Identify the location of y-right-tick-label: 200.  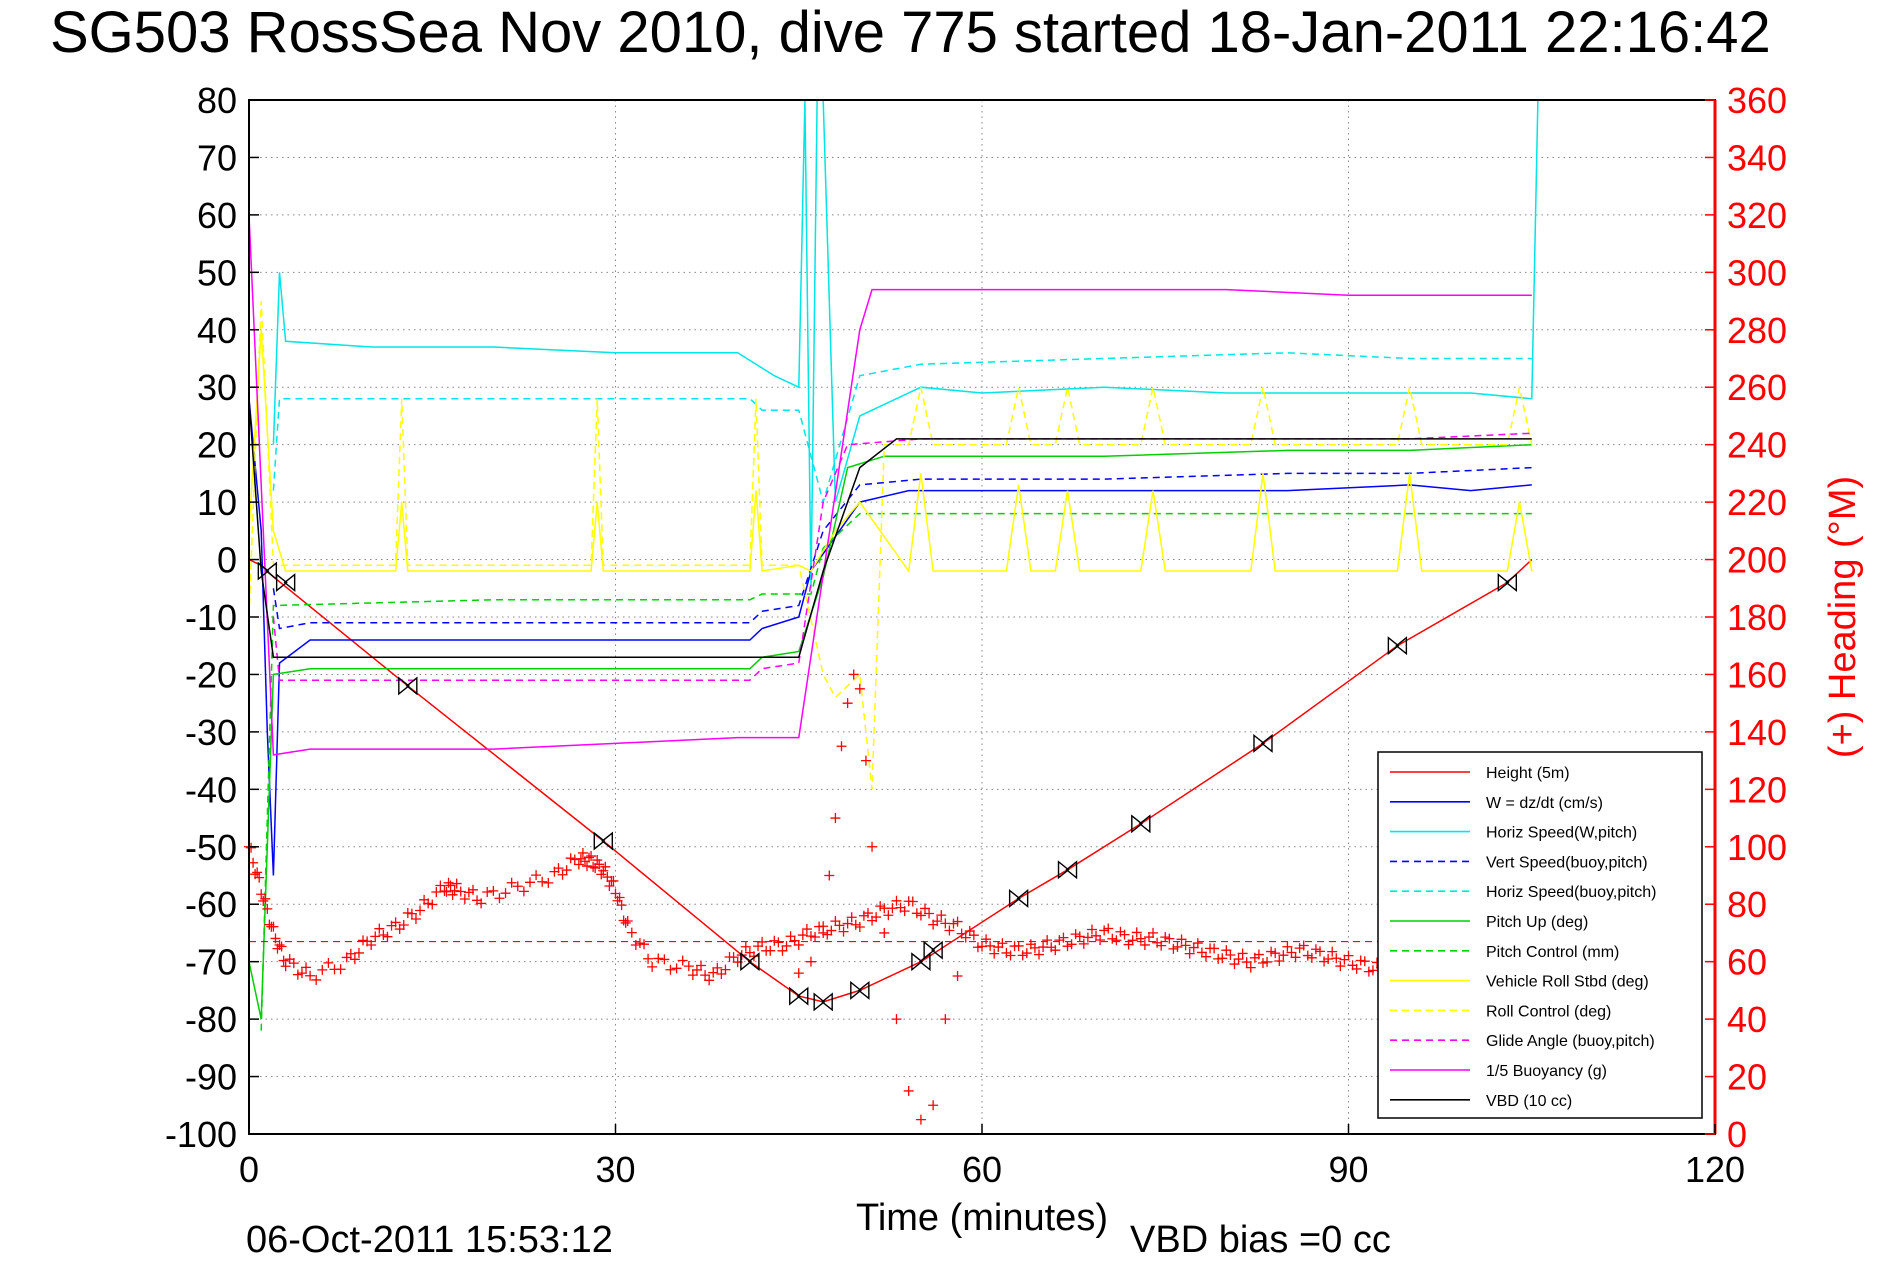
(1757, 560).